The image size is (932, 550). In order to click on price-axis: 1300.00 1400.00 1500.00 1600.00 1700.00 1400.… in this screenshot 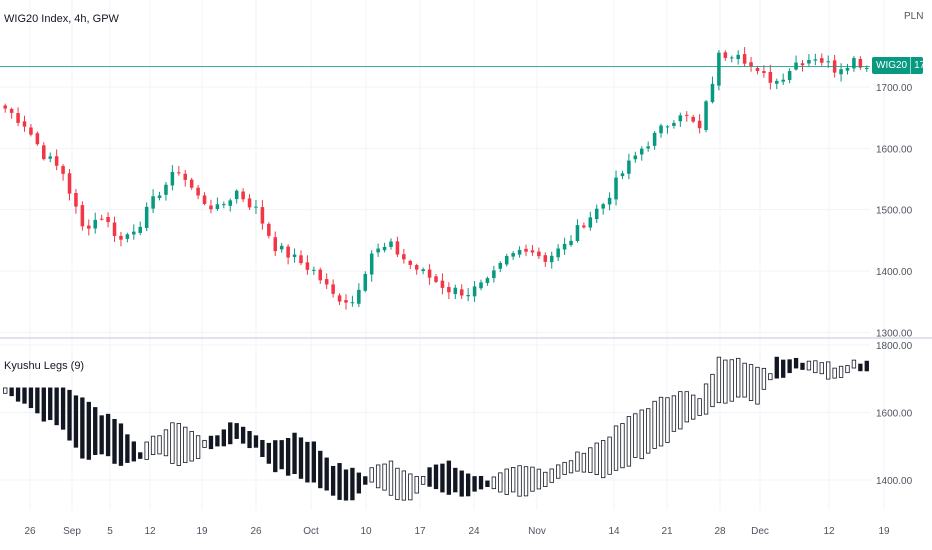, I will do `click(894, 285)`.